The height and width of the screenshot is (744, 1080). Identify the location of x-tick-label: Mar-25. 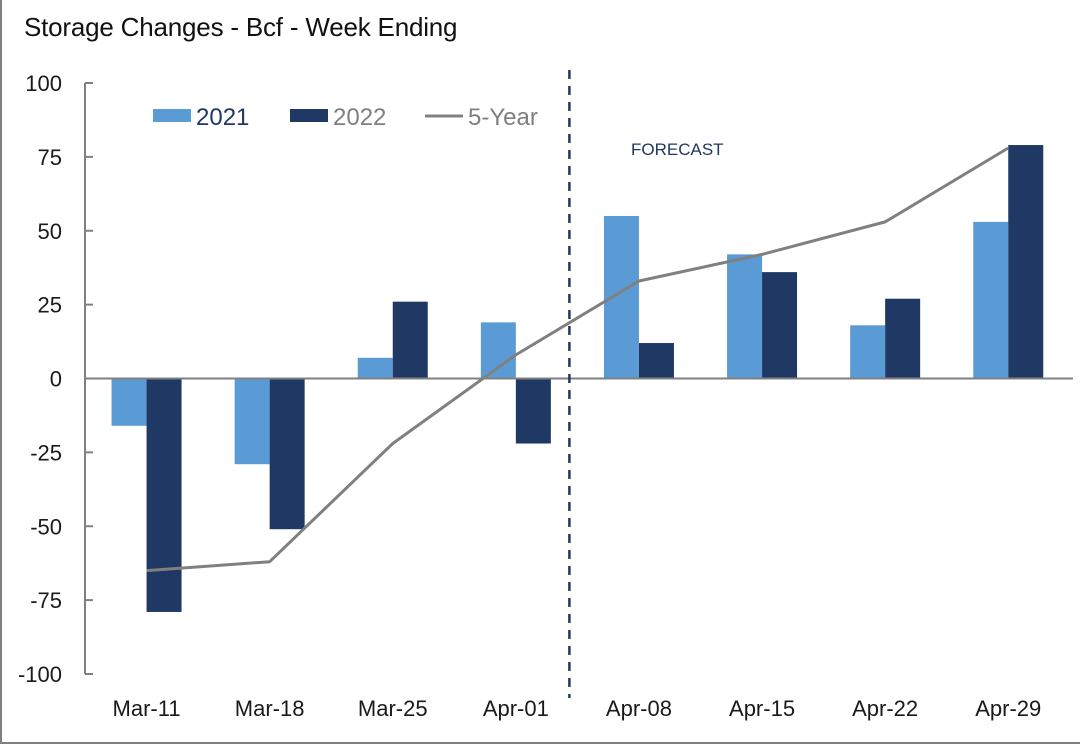
(393, 708).